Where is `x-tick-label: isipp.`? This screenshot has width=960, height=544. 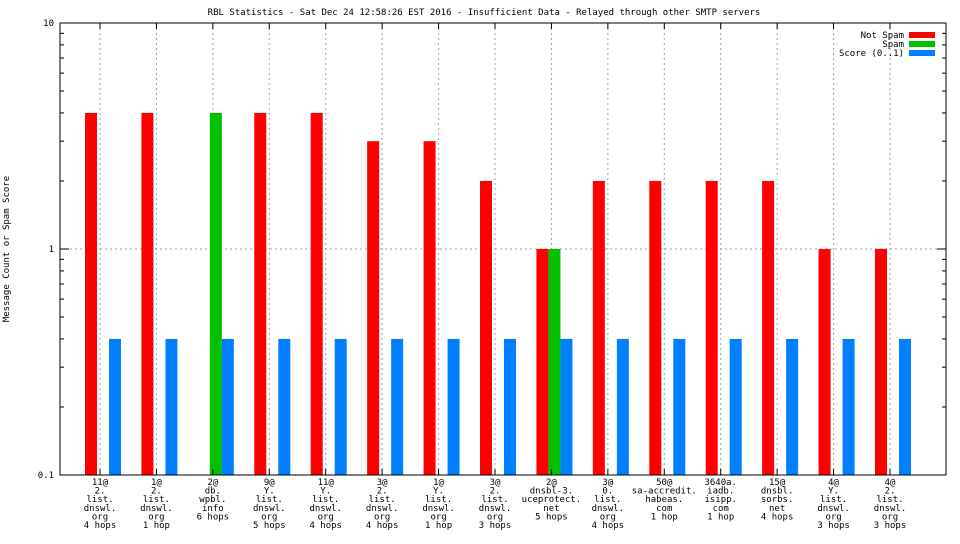
x-tick-label: isipp. is located at coordinates (720, 500).